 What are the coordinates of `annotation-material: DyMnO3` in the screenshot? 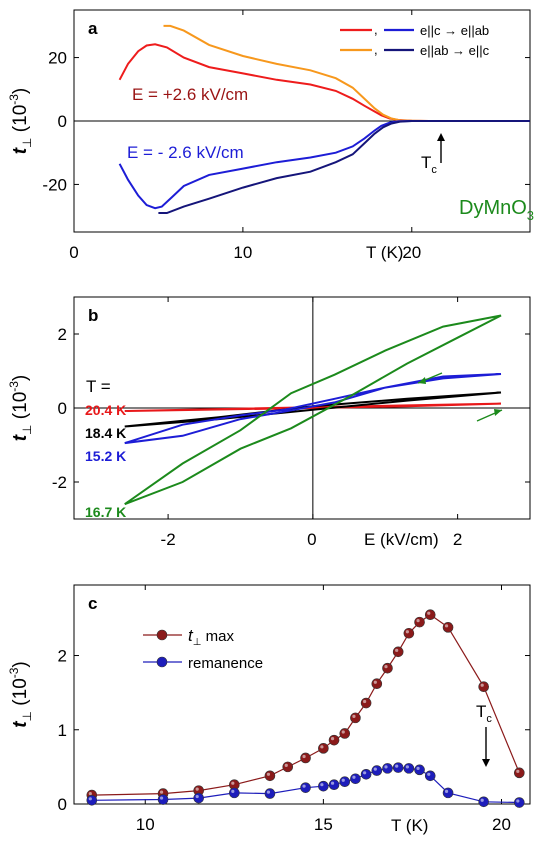 It's located at (496, 210).